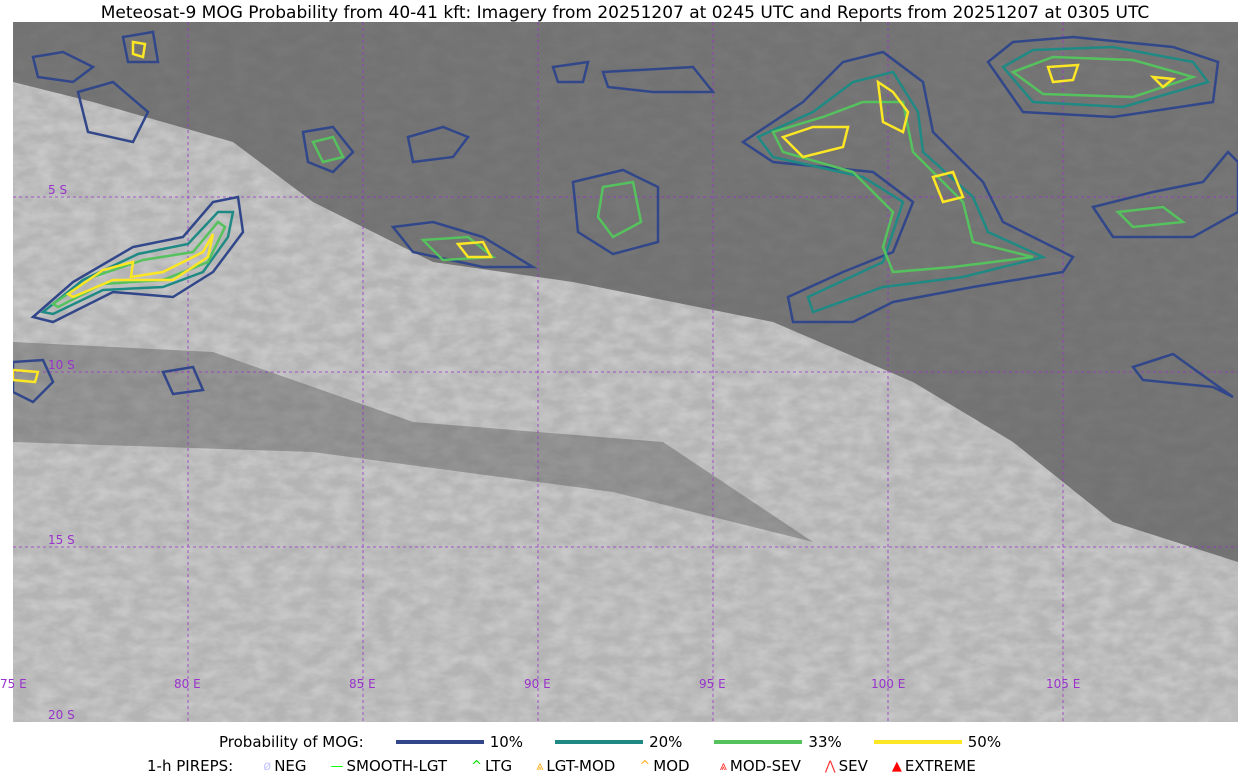 The width and height of the screenshot is (1250, 782). I want to click on probability-legend: Probability of MOG: 10% 20% 33% 50%, so click(610, 742).